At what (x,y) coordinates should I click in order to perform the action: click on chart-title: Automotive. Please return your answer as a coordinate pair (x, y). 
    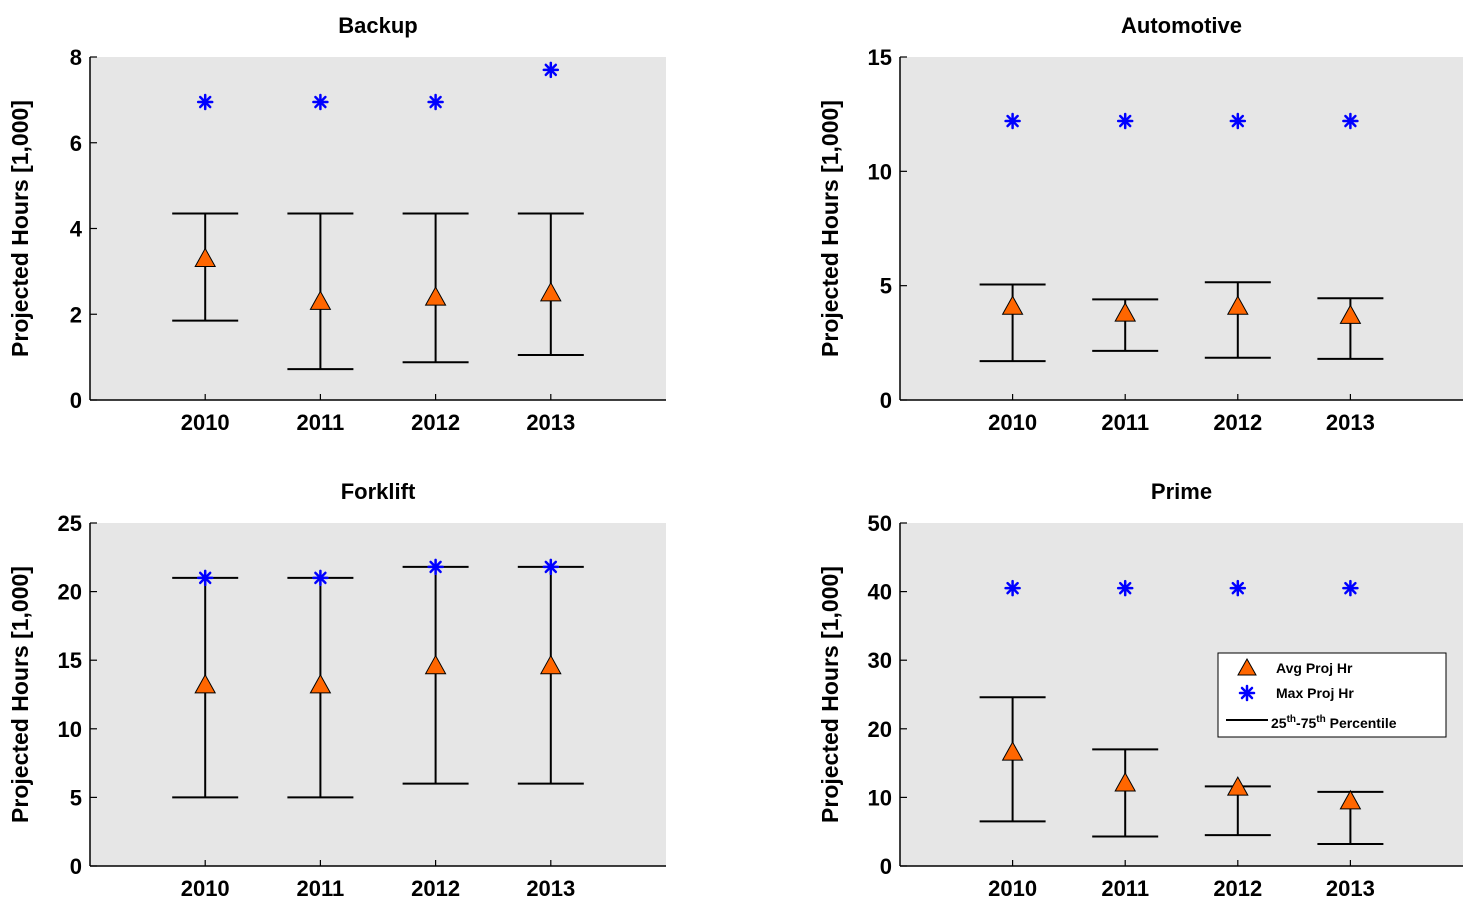
    Looking at the image, I should click on (1181, 25).